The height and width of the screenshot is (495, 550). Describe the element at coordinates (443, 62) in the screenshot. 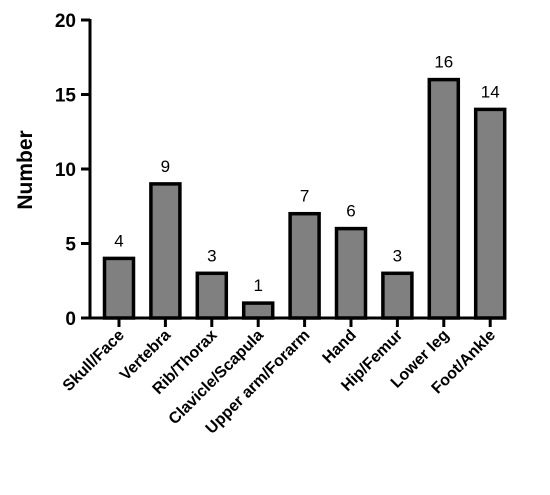

I see `data-label: 16` at that location.